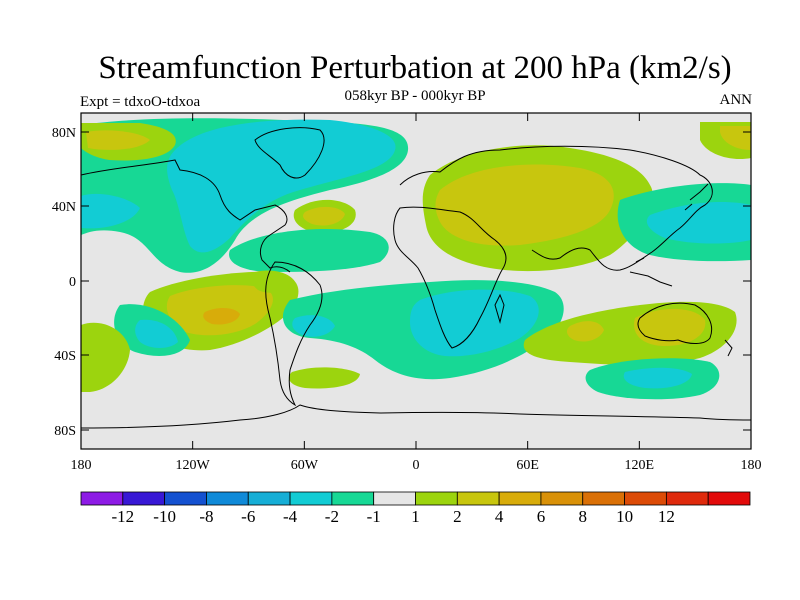 Image resolution: width=800 pixels, height=600 pixels. What do you see at coordinates (105, 357) in the screenshot?
I see `contour-pos1-farwest` at bounding box center [105, 357].